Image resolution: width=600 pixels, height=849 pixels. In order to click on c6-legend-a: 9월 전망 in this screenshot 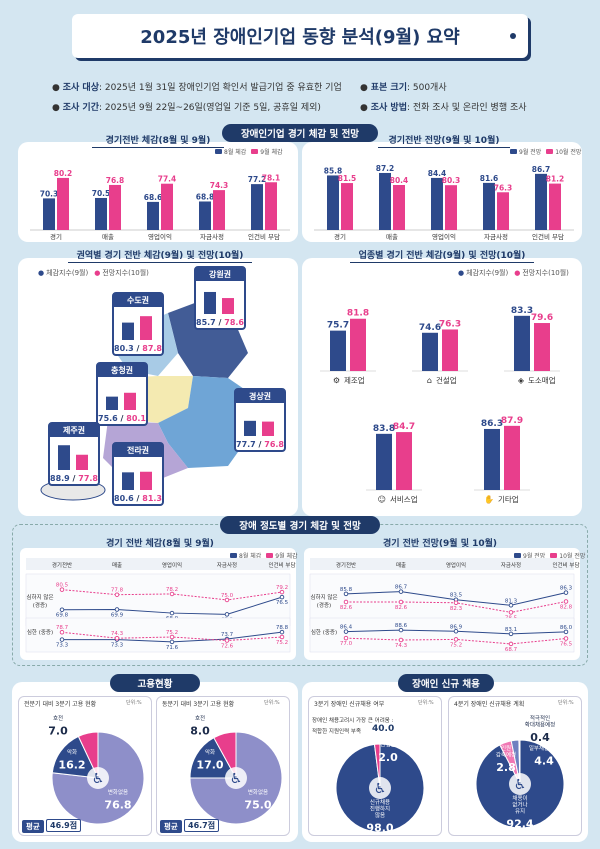, I will do `click(534, 556)`.